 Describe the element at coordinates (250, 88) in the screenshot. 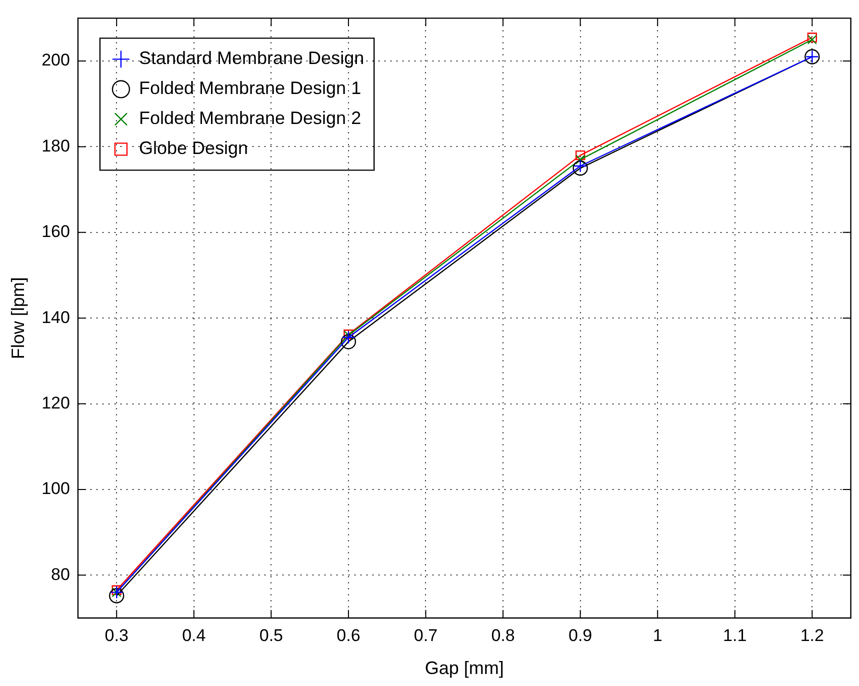

I see `legend-label: Folded Membrane Design 1` at that location.